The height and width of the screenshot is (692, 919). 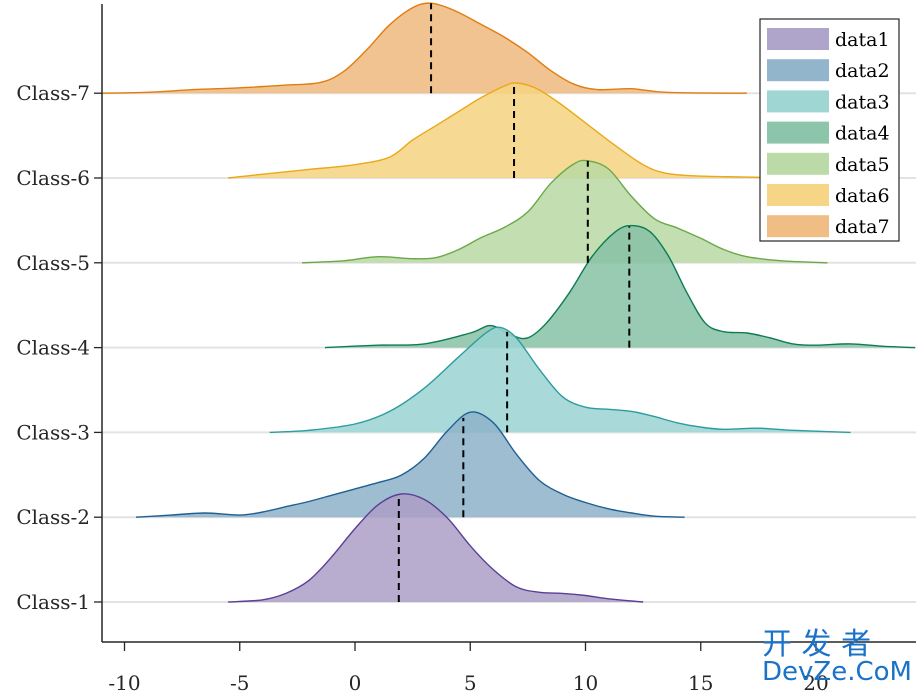 I want to click on x-tick-label: 20, so click(x=815, y=681).